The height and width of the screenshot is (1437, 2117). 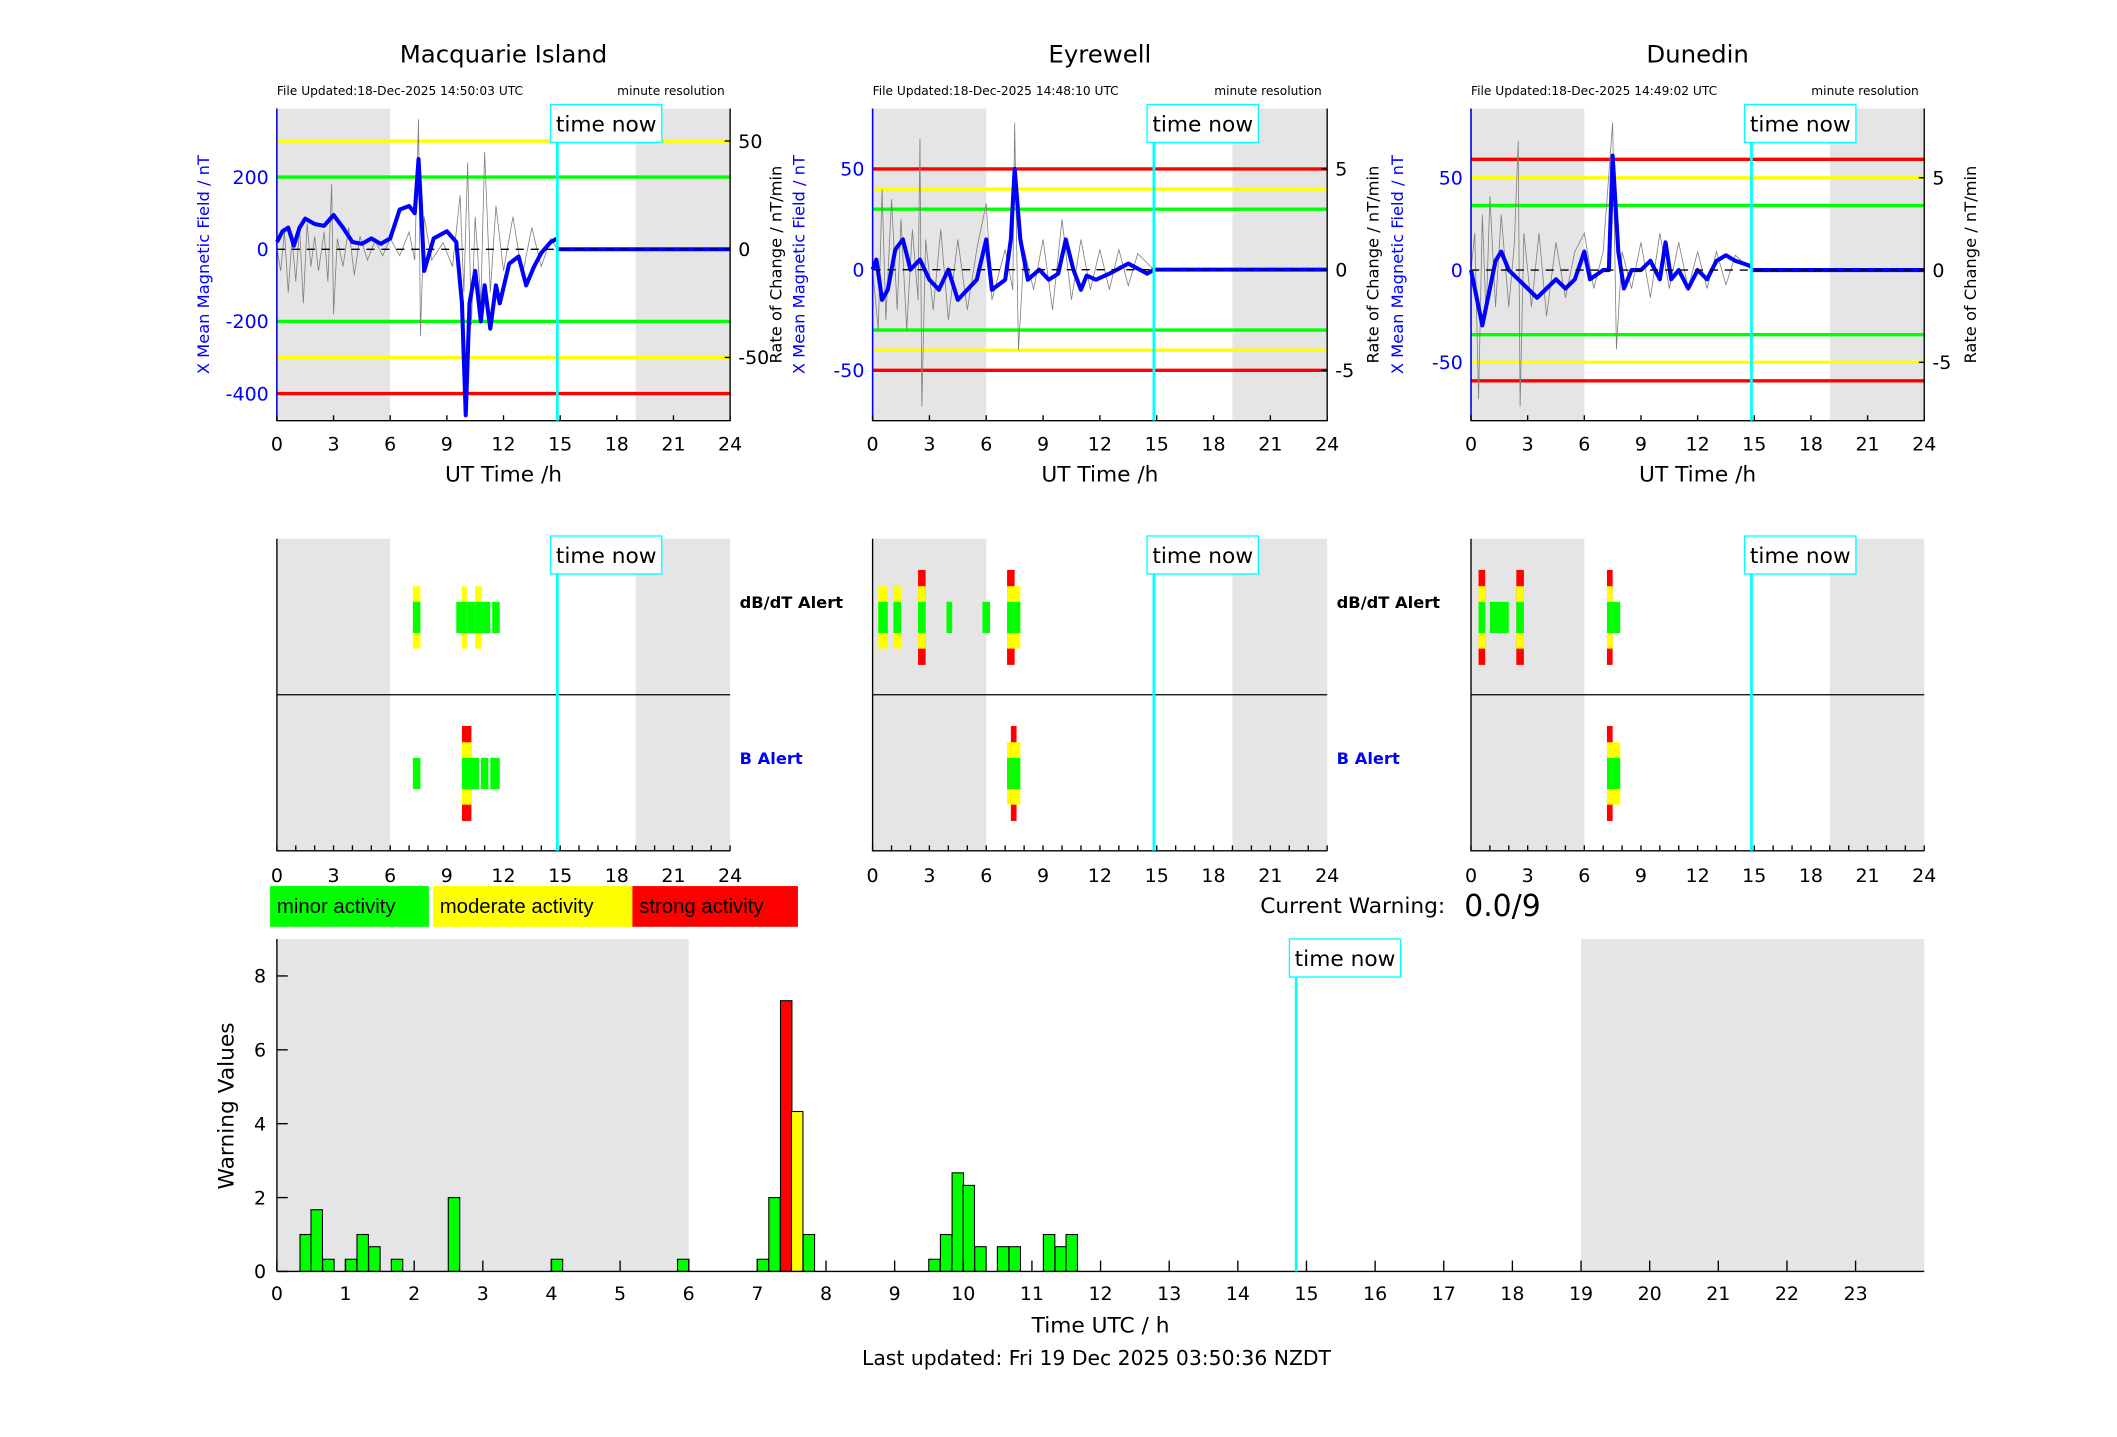 I want to click on station-0-mean-field-trace, so click(x=417, y=287).